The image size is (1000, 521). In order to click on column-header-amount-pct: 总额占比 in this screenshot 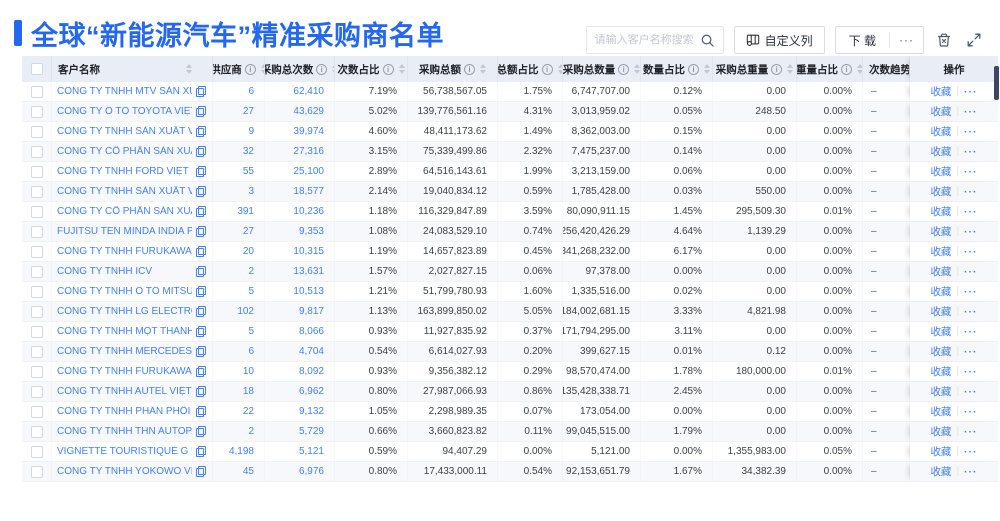, I will do `click(530, 69)`.